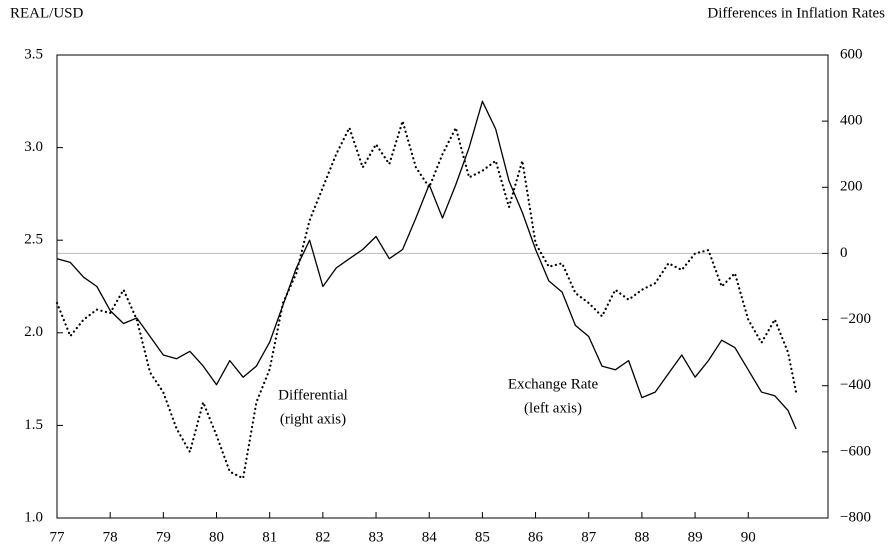  Describe the element at coordinates (796, 13) in the screenshot. I see `y2-axis-title: Differences in Inflation Rates` at that location.